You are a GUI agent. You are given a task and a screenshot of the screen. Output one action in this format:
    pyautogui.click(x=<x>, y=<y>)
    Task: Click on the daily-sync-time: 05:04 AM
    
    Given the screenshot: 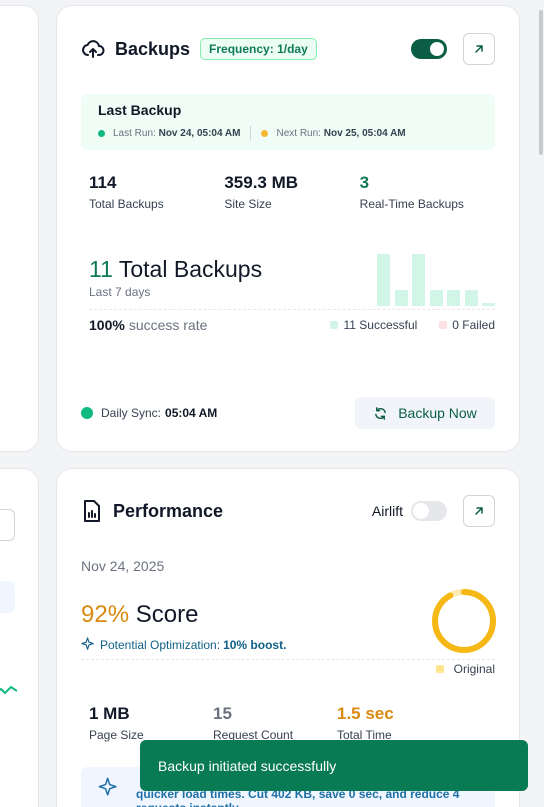 What is the action you would take?
    pyautogui.click(x=191, y=413)
    